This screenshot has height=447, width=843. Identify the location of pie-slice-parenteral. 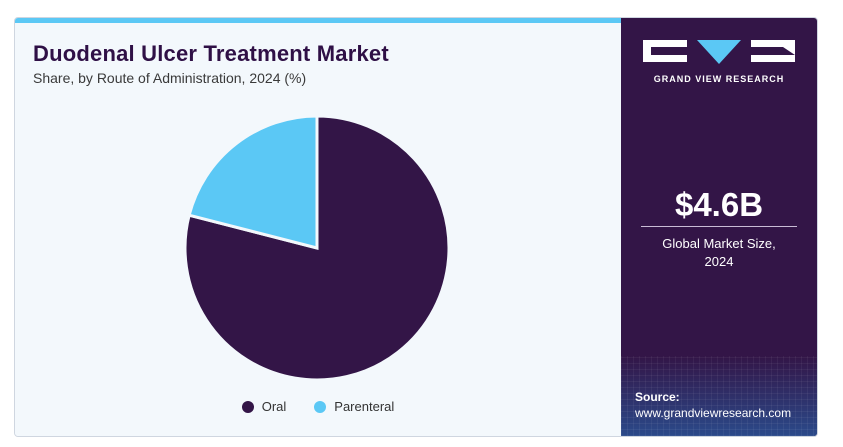
(253, 182).